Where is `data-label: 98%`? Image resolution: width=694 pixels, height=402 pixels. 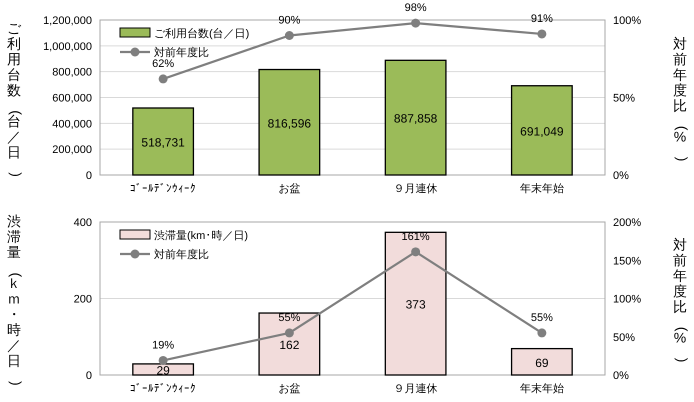
data-label: 98% is located at coordinates (415, 8).